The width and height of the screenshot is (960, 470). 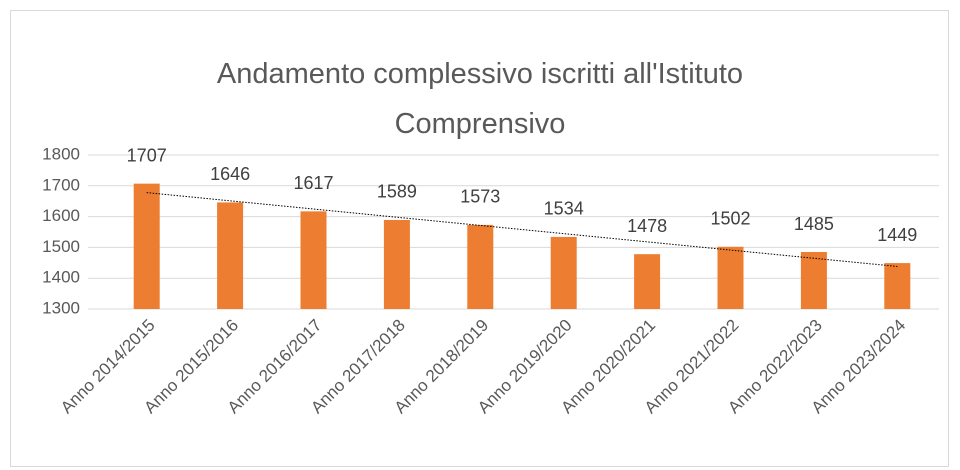 What do you see at coordinates (814, 224) in the screenshot?
I see `value-label: 1485` at bounding box center [814, 224].